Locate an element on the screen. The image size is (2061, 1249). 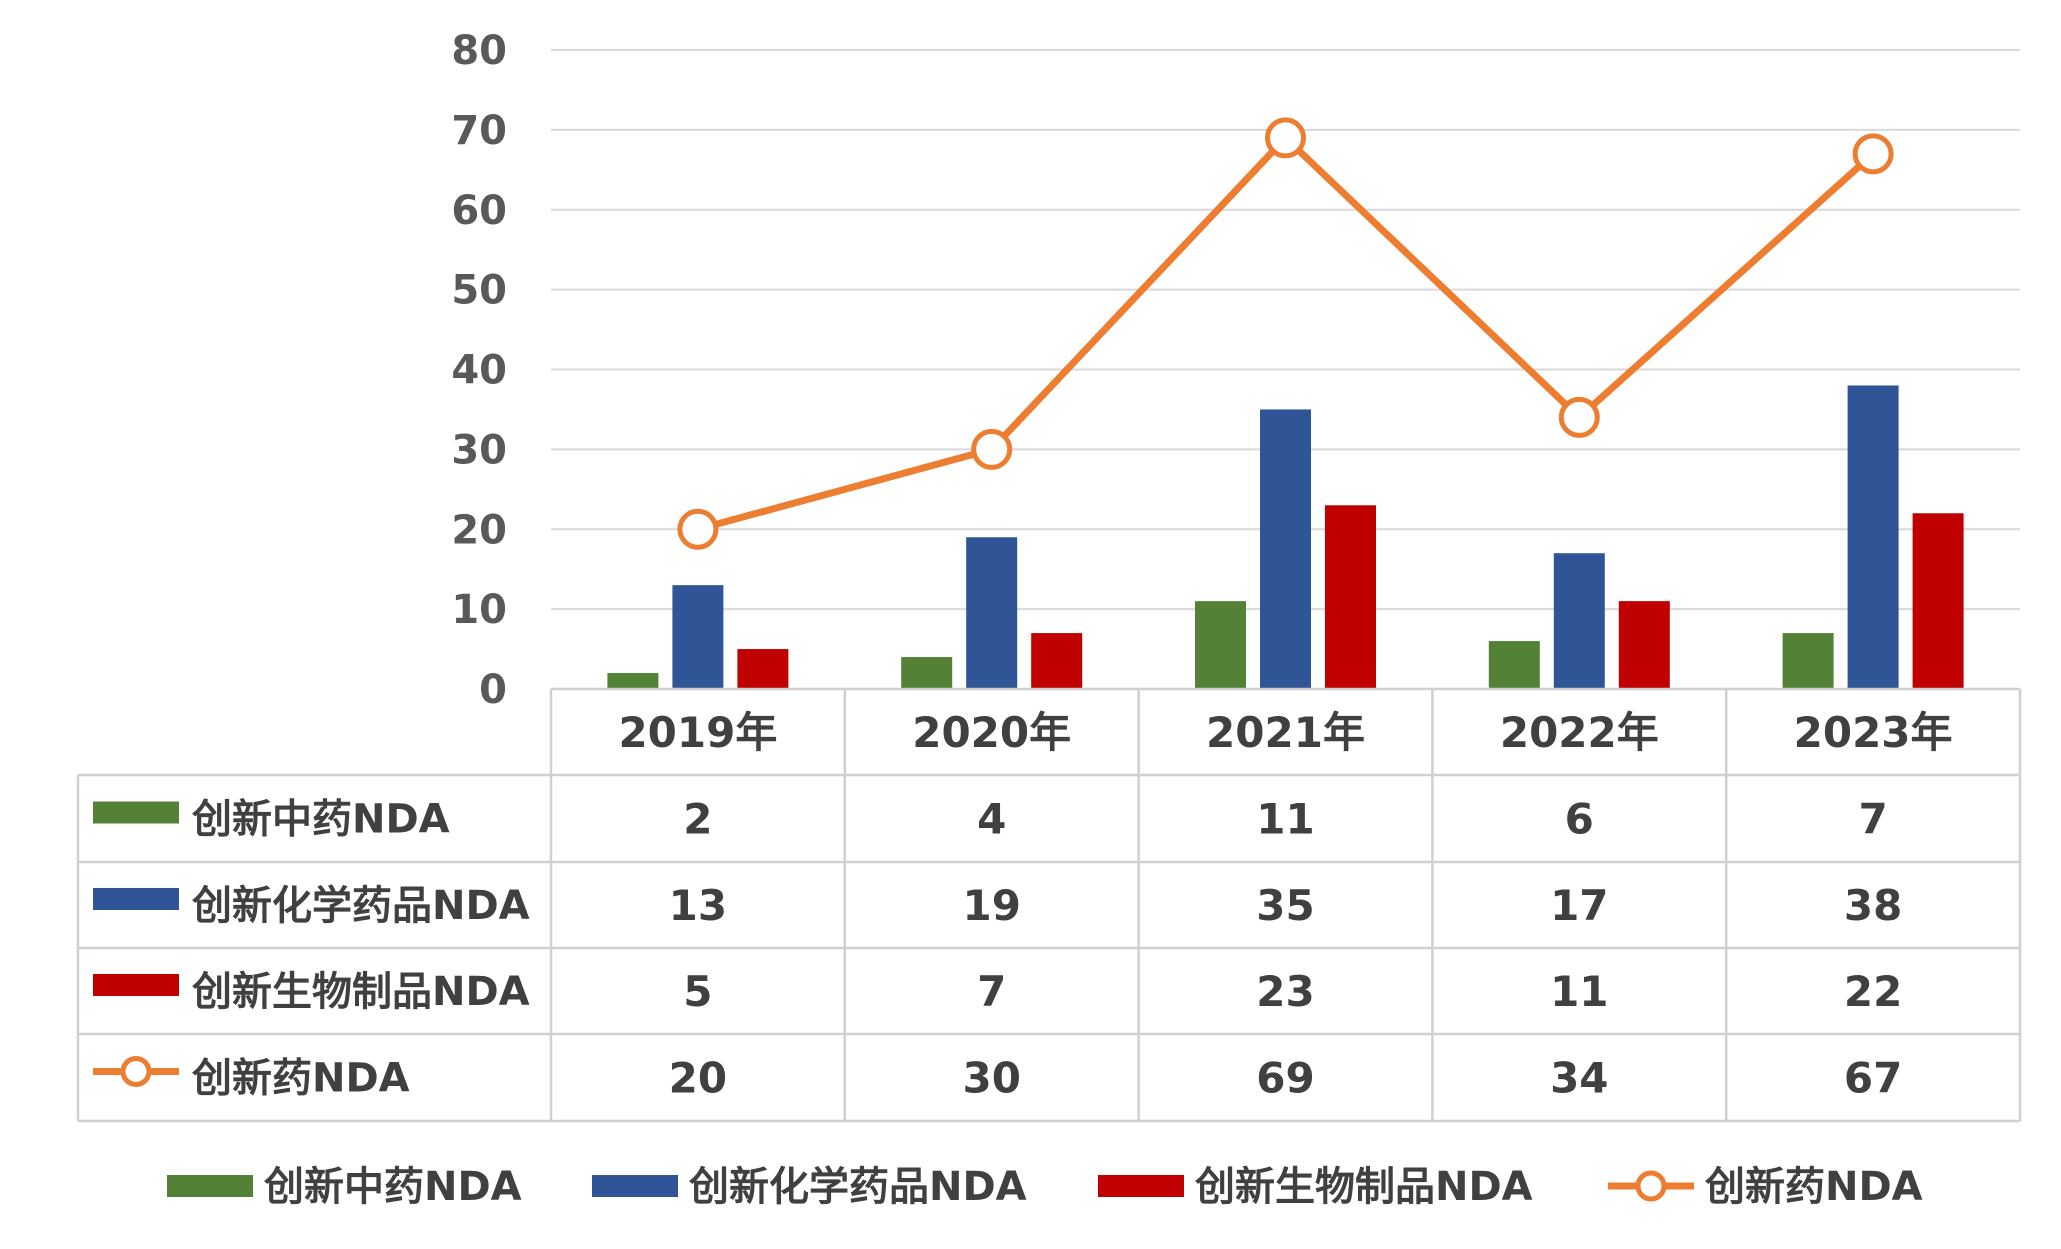
data-label: 34 is located at coordinates (1579, 1078).